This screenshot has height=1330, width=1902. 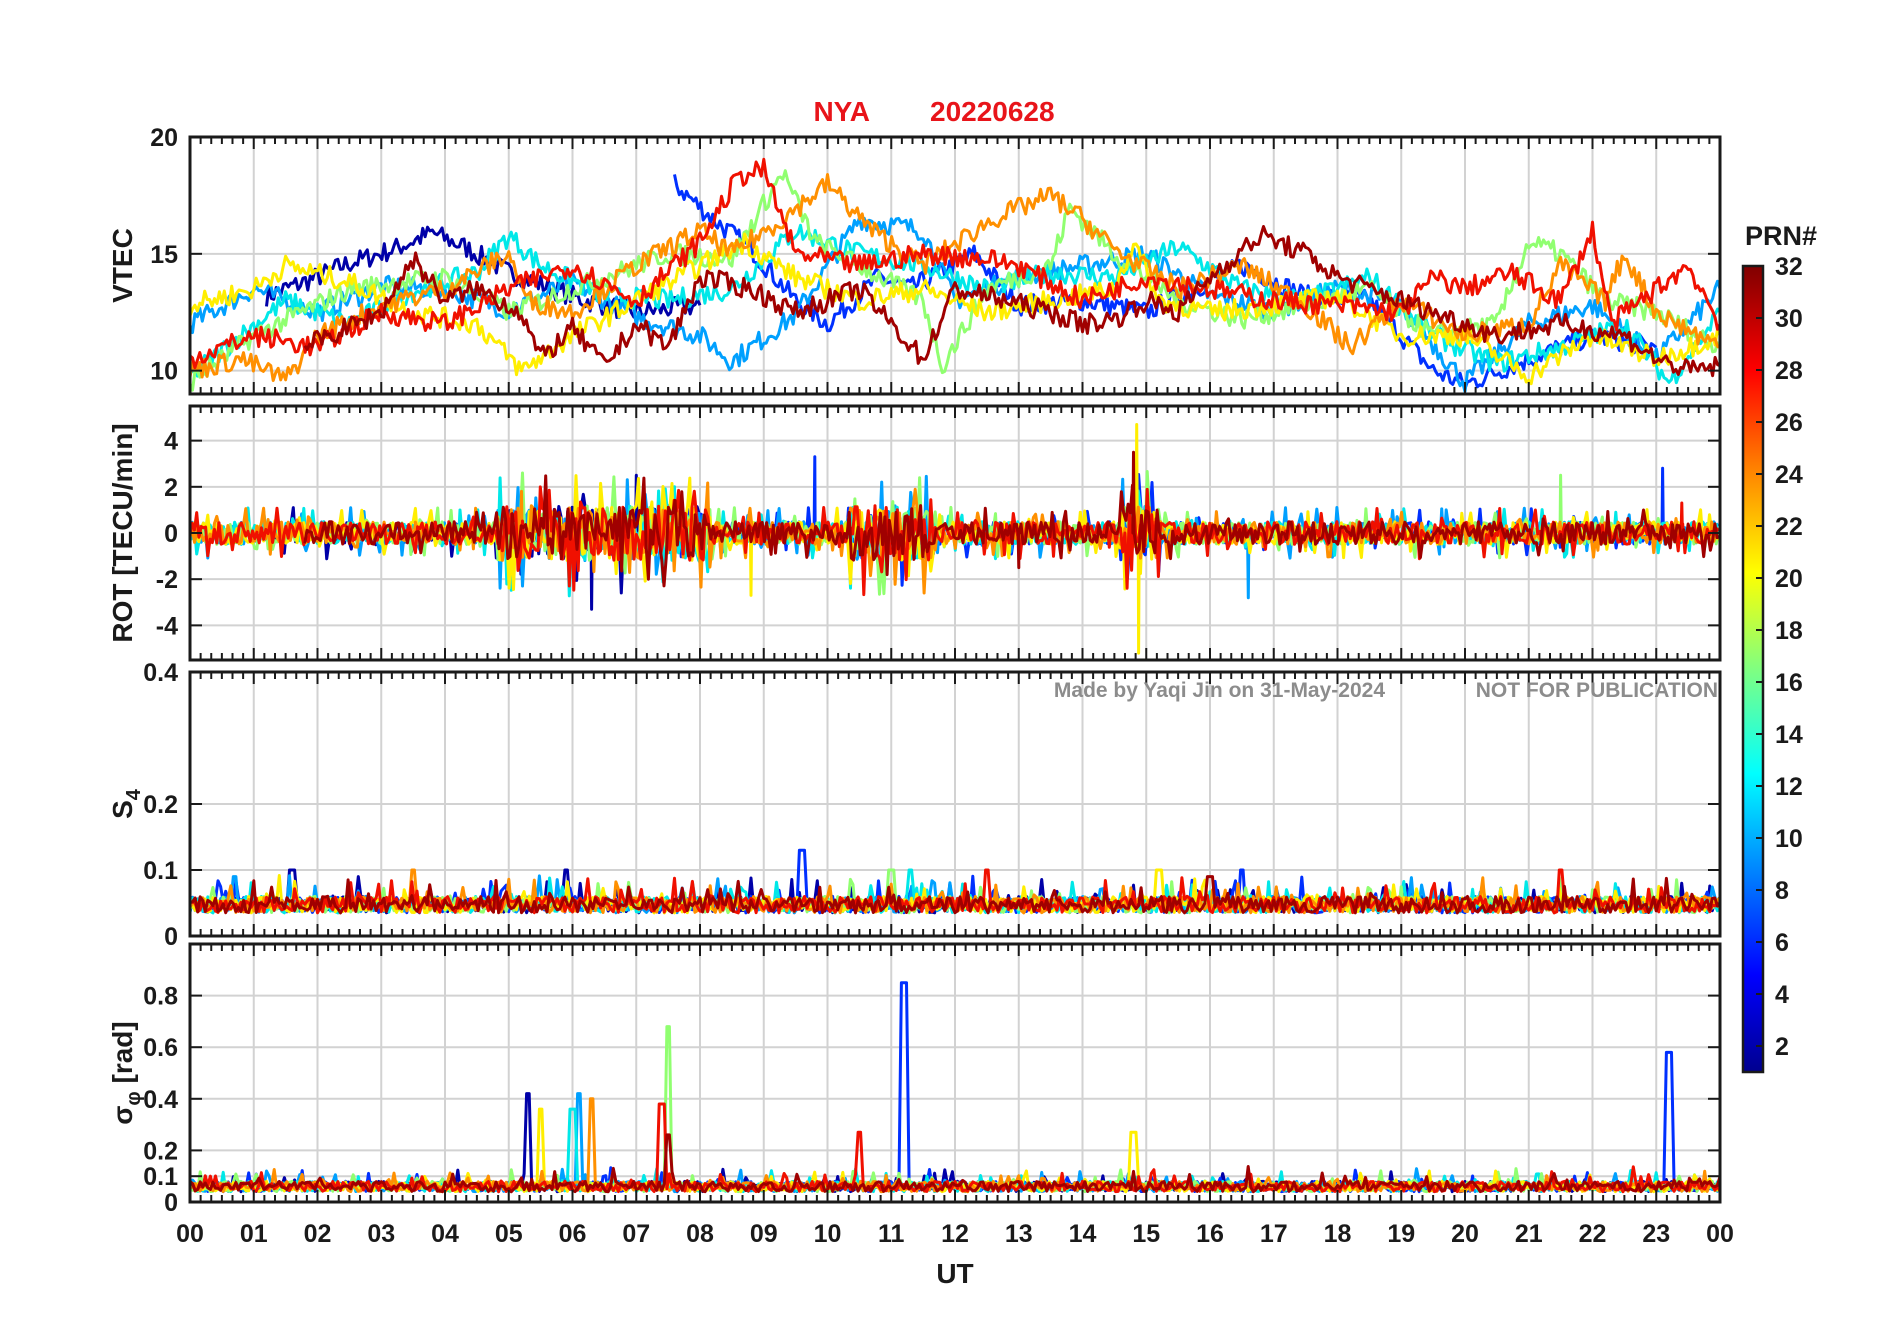 What do you see at coordinates (1146, 1234) in the screenshot?
I see `x-tick-label: 15` at bounding box center [1146, 1234].